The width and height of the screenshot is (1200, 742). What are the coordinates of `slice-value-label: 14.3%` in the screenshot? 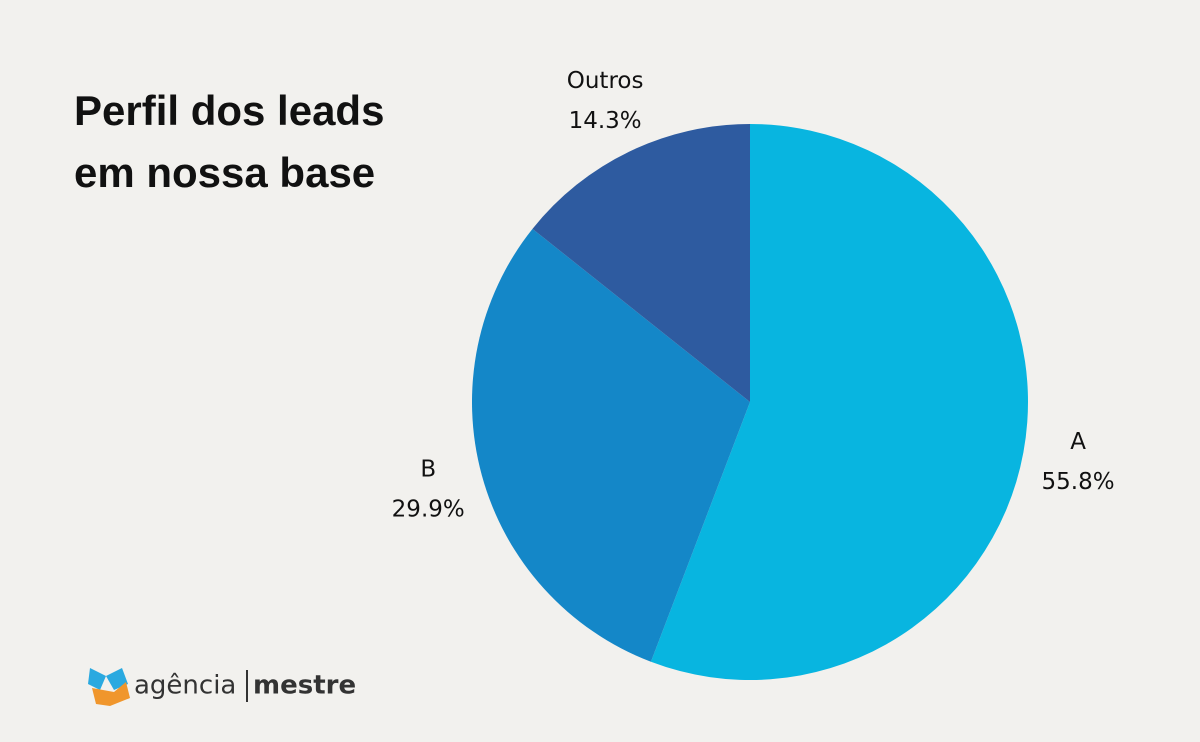 It's located at (605, 121).